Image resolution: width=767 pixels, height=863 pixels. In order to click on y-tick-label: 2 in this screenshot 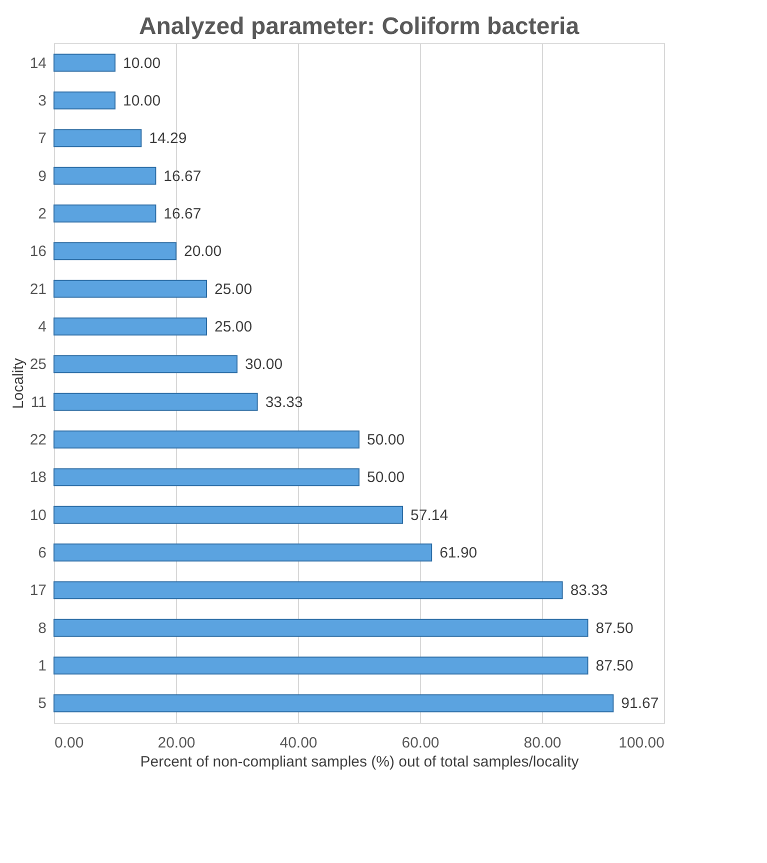, I will do `click(42, 213)`.